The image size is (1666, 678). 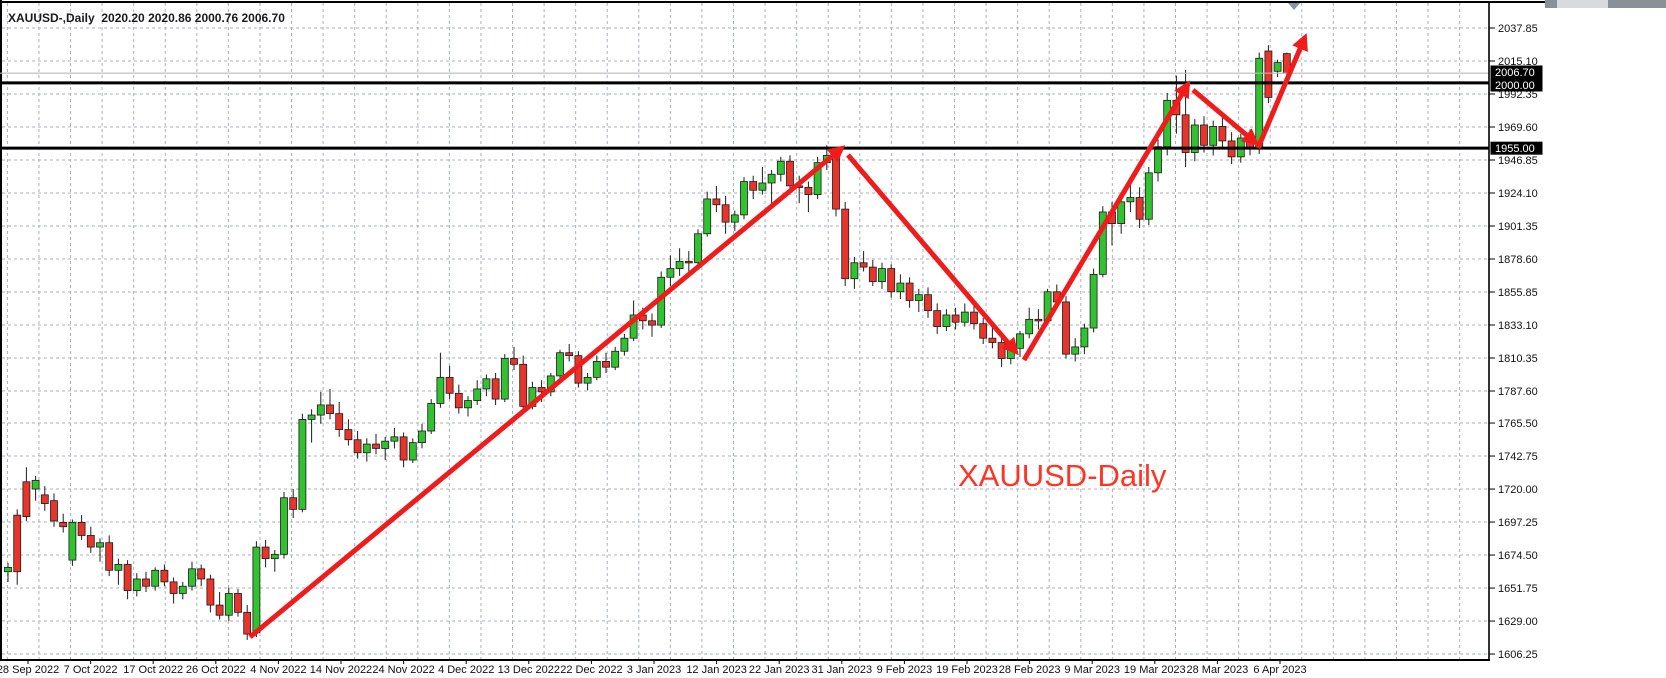 I want to click on price-badge-label: 2006.70, so click(x=1515, y=73).